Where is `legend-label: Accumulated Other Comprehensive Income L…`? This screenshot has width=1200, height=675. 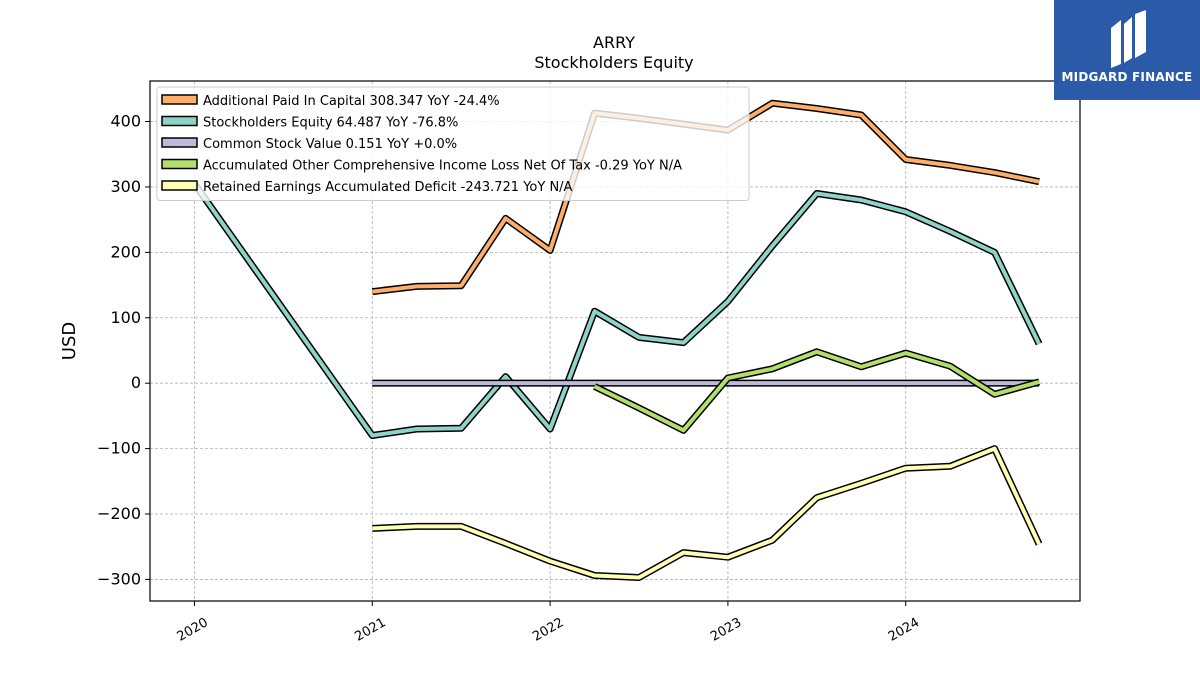
legend-label: Accumulated Other Comprehensive Income L… is located at coordinates (442, 166).